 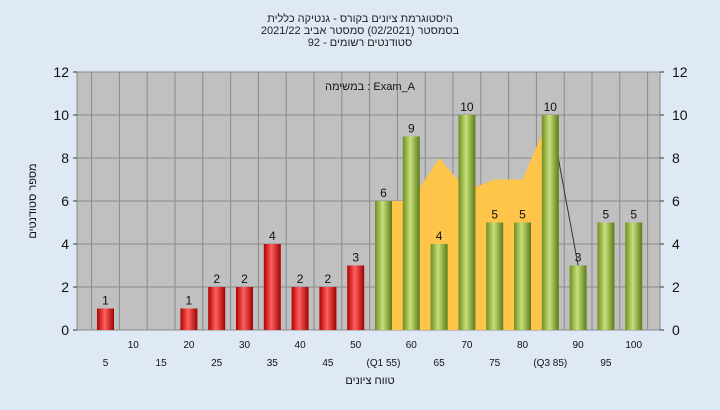 I want to click on y-tick-label-left: 6, so click(x=65, y=201).